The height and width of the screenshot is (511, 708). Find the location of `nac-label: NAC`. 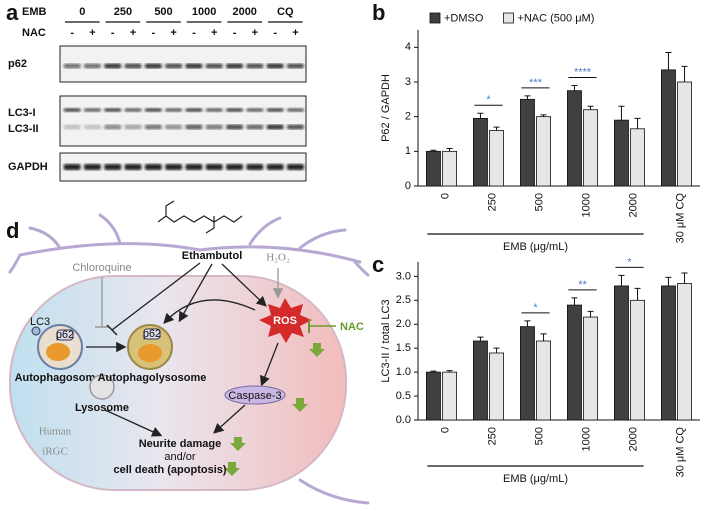

nac-label: NAC is located at coordinates (34, 33).